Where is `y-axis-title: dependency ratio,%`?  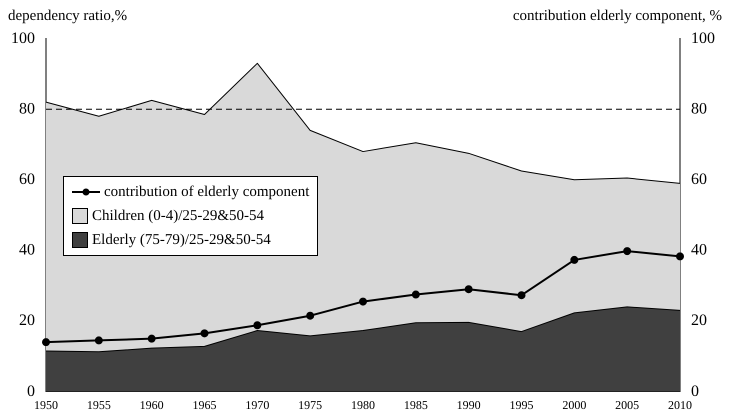
y-axis-title: dependency ratio,% is located at coordinates (68, 17).